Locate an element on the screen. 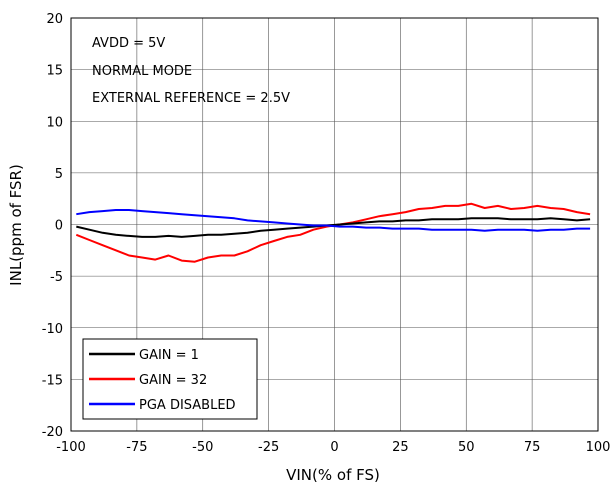  legend: GAIN = 1 GAIN = 32 PGA DISABLED is located at coordinates (170, 379).